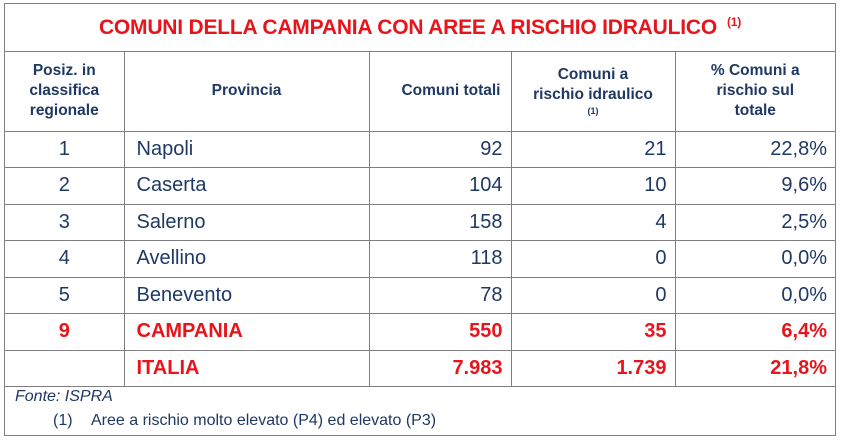 The width and height of the screenshot is (841, 443). I want to click on table-row: 1 Napoli 92 21 22,8%, so click(420, 149).